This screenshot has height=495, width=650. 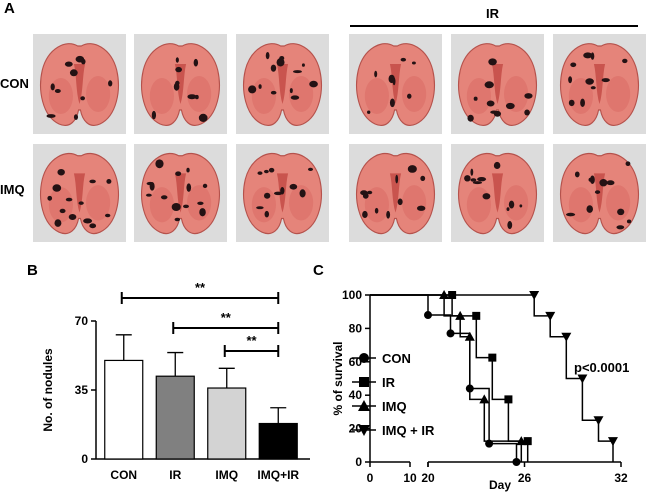 What do you see at coordinates (352, 295) in the screenshot?
I see `y-tick-label-5: 100` at bounding box center [352, 295].